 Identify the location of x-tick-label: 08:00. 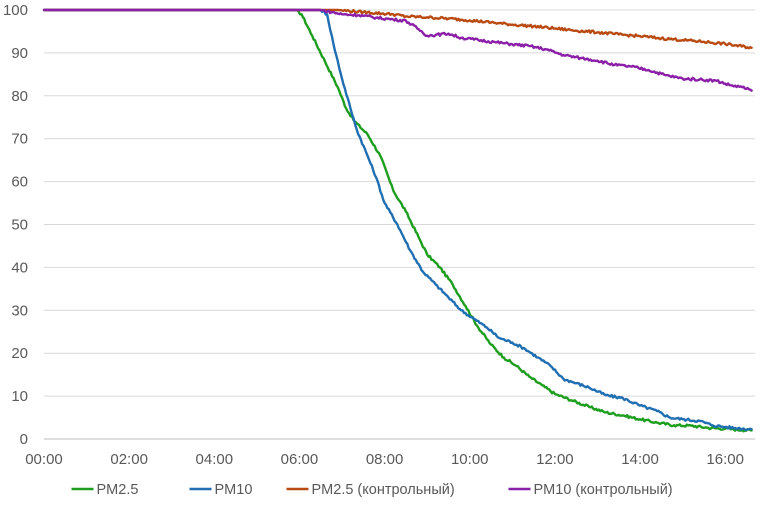
(385, 459).